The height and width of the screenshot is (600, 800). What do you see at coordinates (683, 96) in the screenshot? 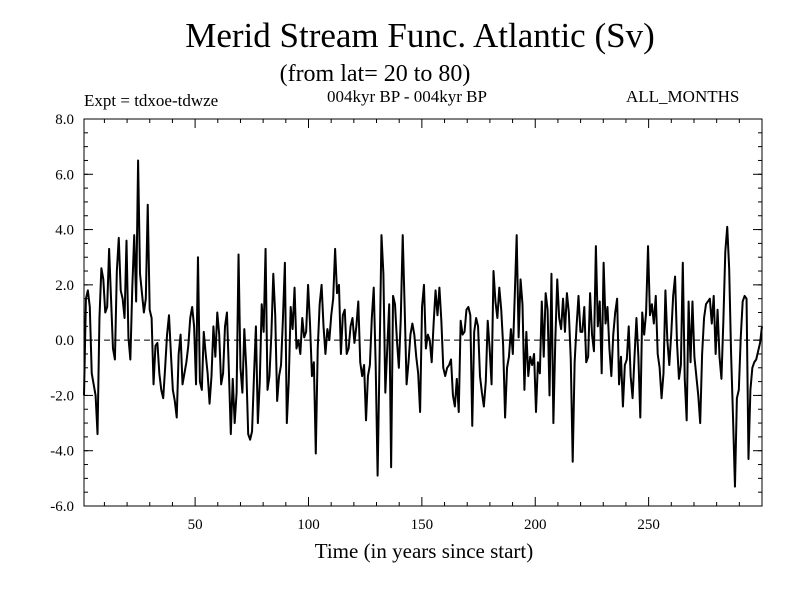
I see `months-label: ALL_MONTHS` at bounding box center [683, 96].